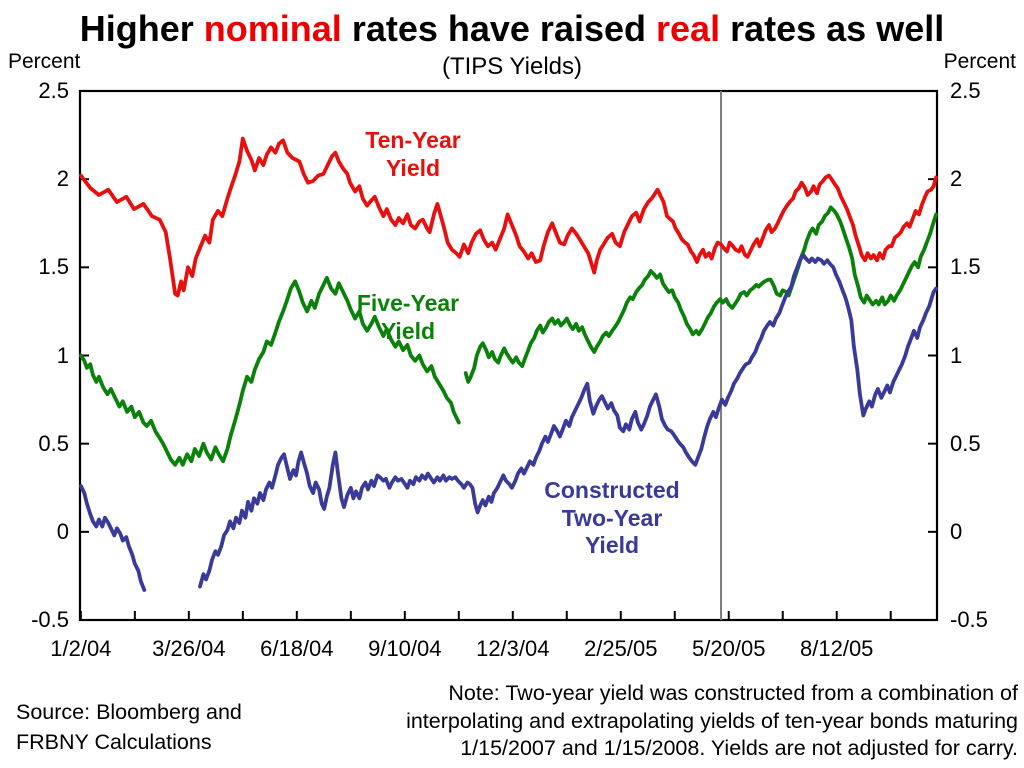 Image resolution: width=1024 pixels, height=768 pixels. What do you see at coordinates (499, 28) in the screenshot?
I see `title-segment-2: rates have raised` at bounding box center [499, 28].